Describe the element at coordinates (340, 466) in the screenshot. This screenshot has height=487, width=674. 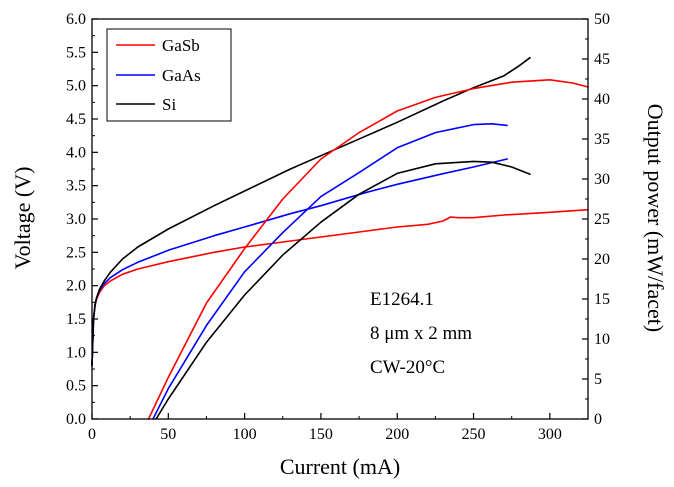
I see `x-axis-title: Current (mA)` at that location.